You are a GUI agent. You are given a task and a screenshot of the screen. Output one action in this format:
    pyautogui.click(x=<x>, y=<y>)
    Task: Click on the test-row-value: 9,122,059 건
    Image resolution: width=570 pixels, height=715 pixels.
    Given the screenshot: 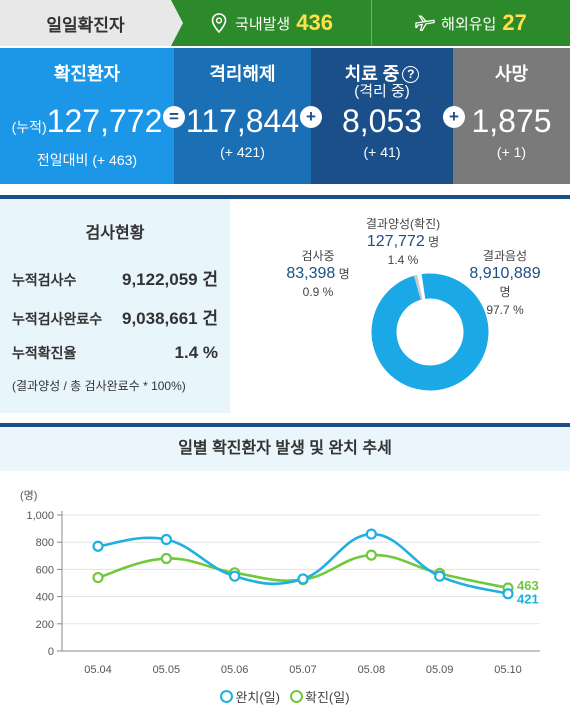 What is the action you would take?
    pyautogui.click(x=170, y=279)
    